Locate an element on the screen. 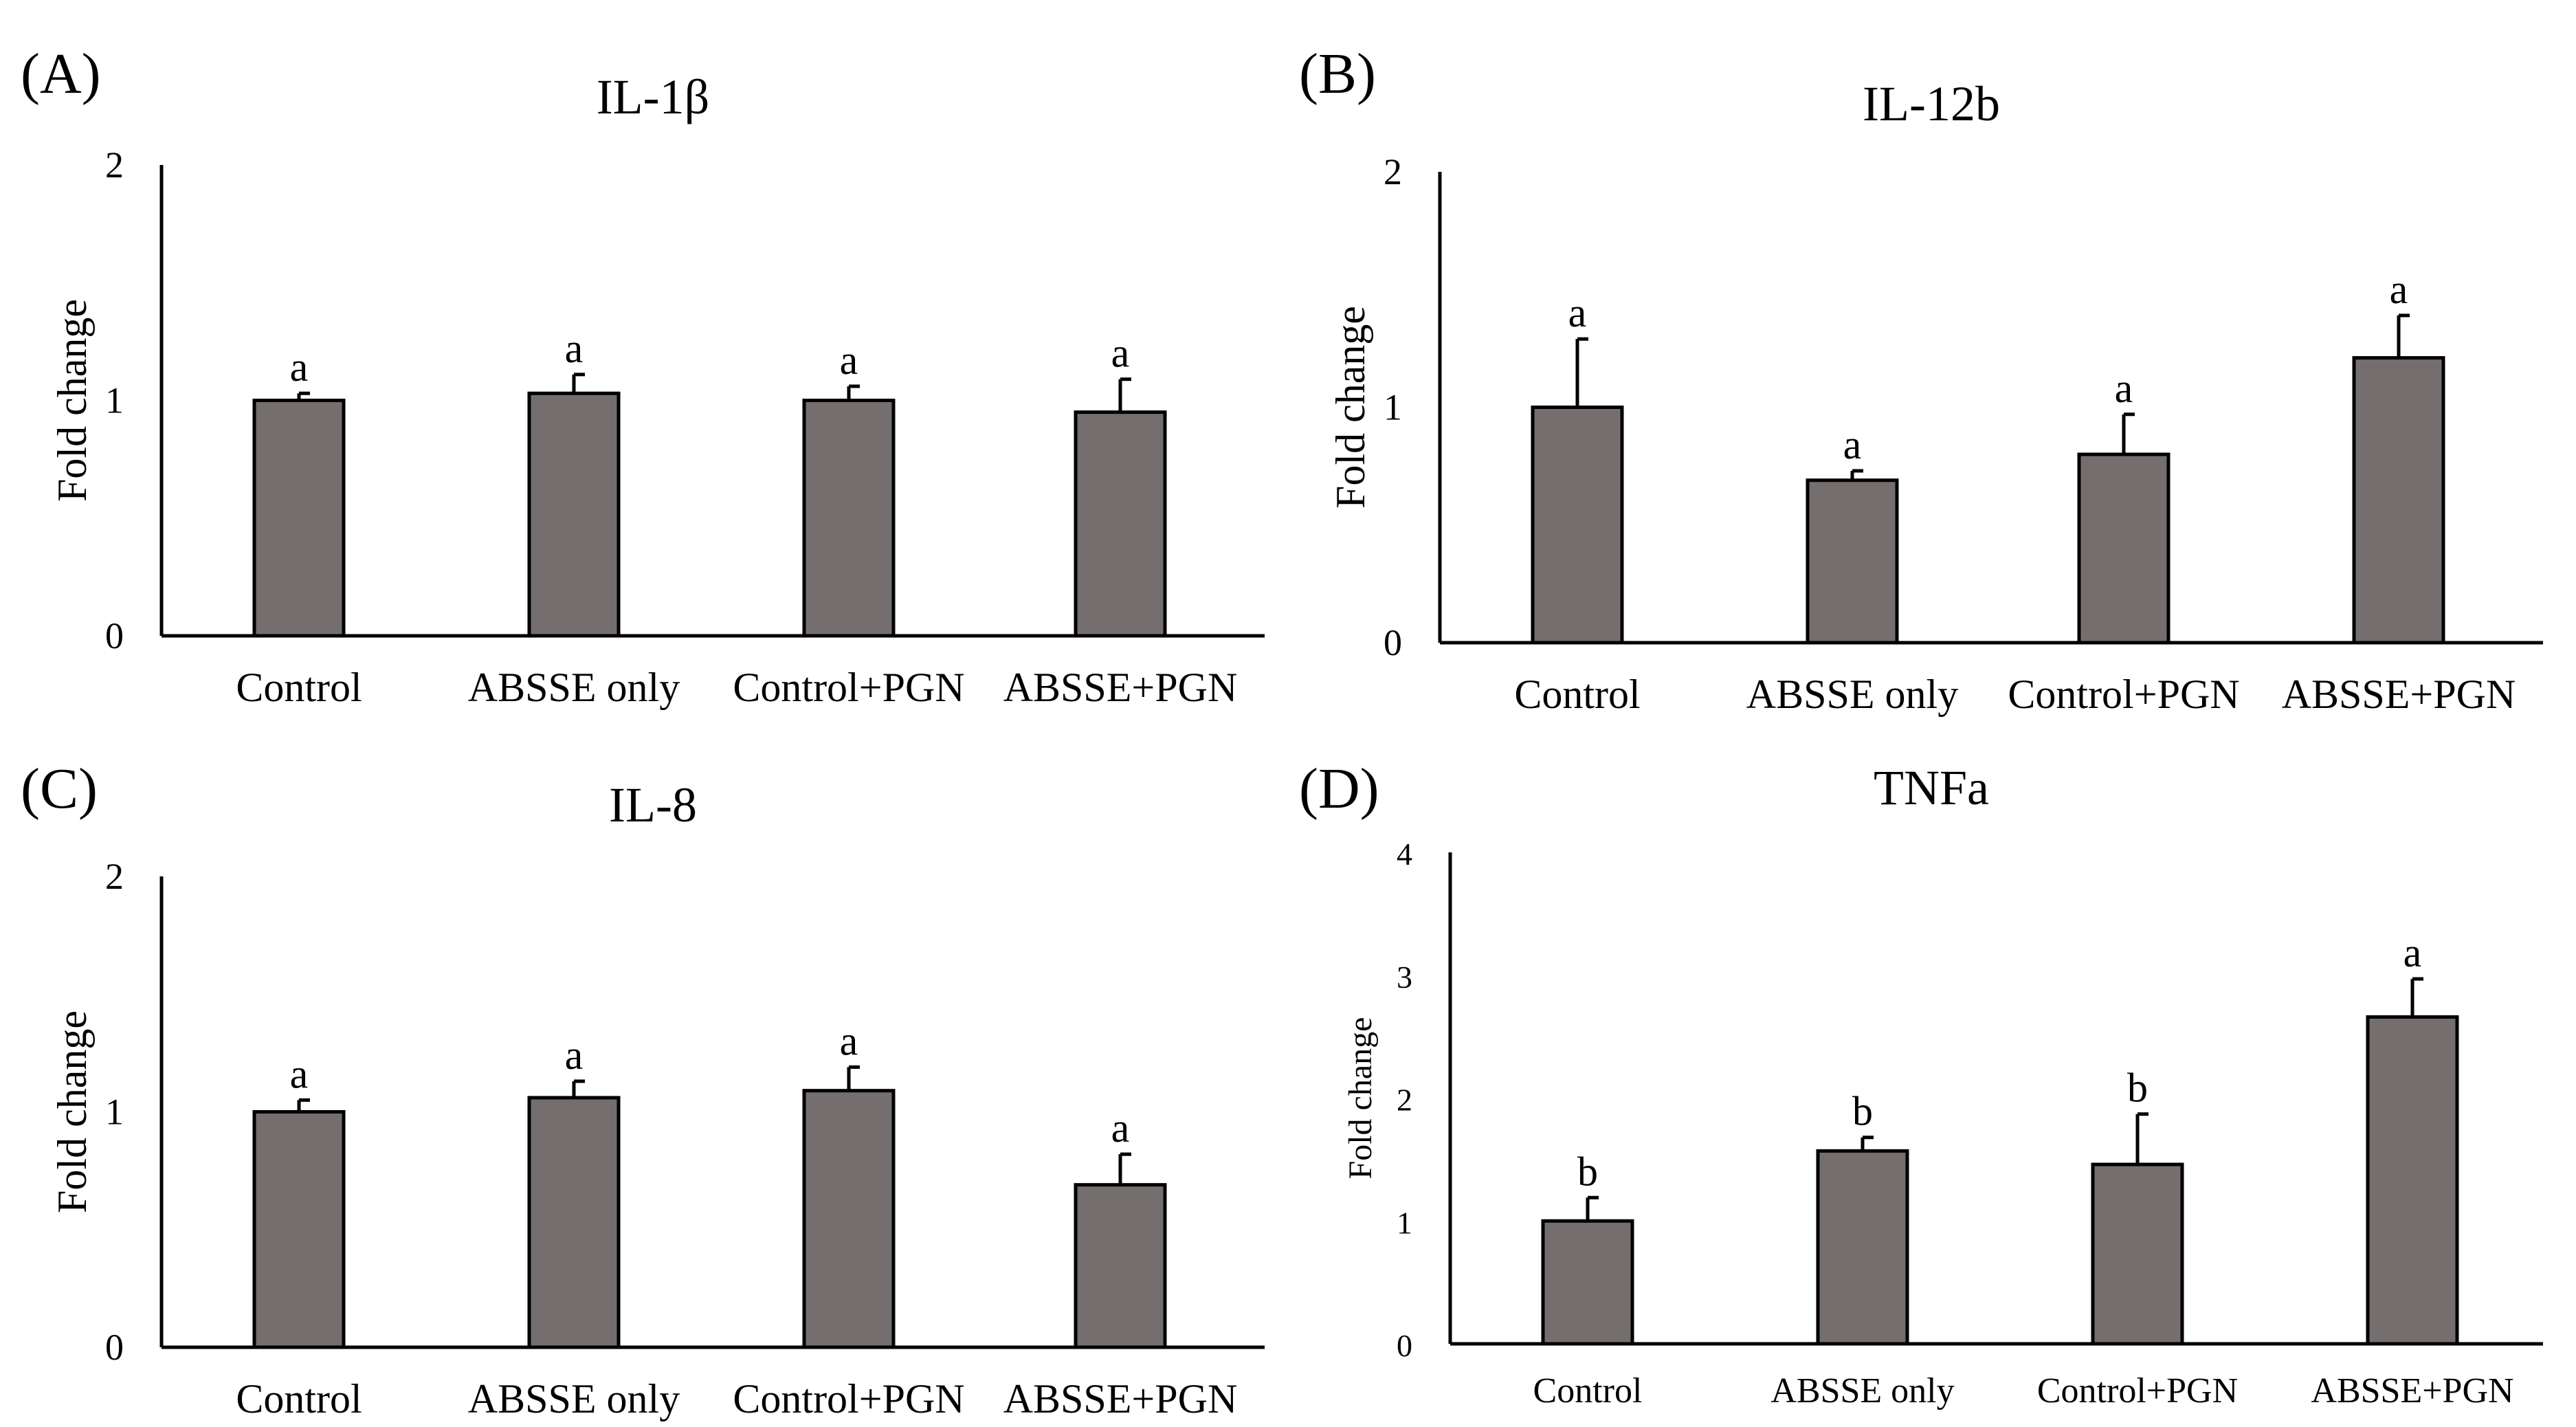 This screenshot has width=2576, height=1427. panel-label: (B) is located at coordinates (1337, 74).